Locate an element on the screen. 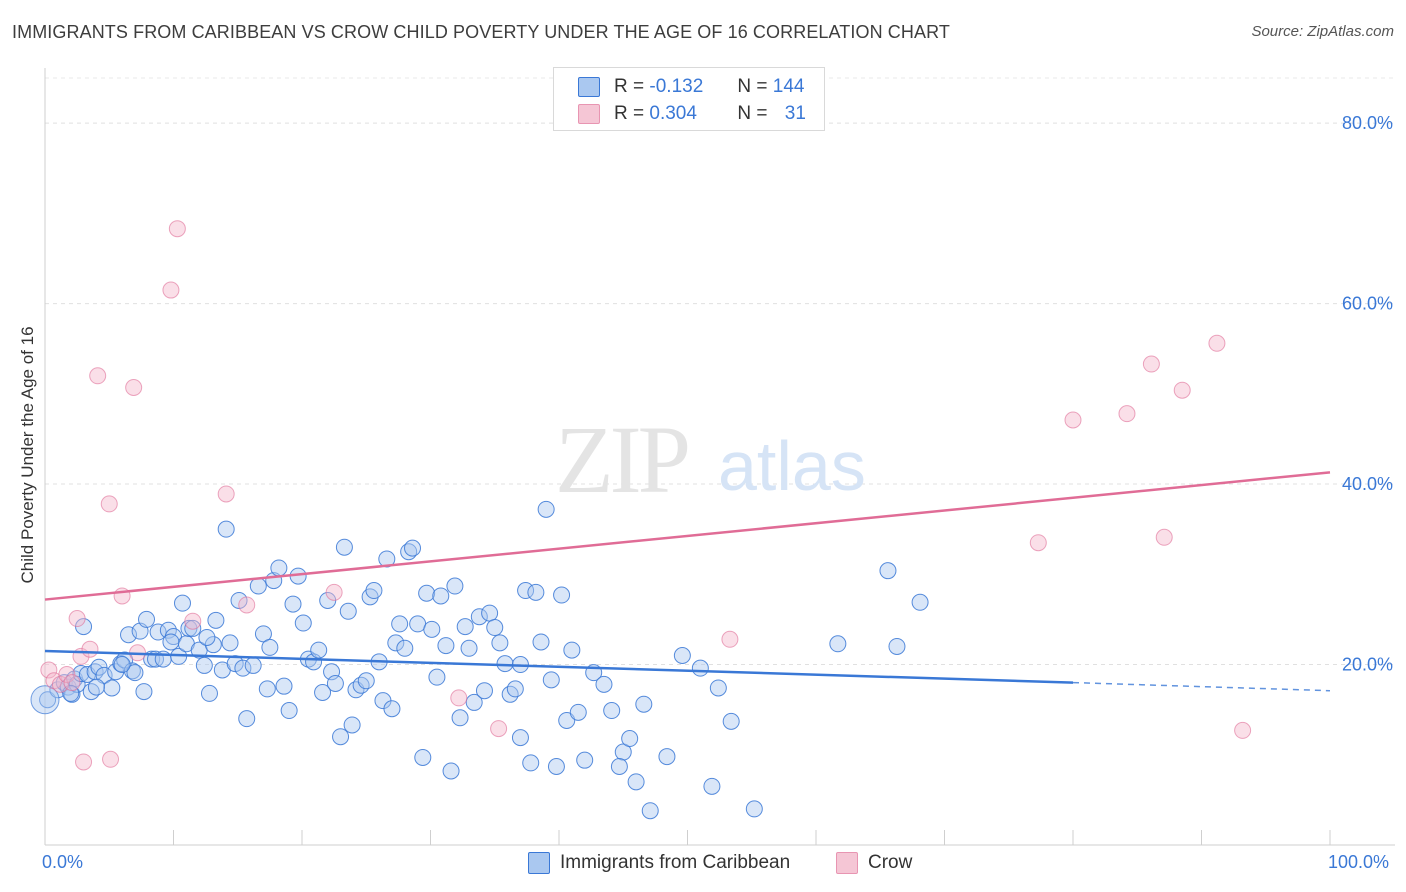  legend-r-label: R = is located at coordinates (629, 86).